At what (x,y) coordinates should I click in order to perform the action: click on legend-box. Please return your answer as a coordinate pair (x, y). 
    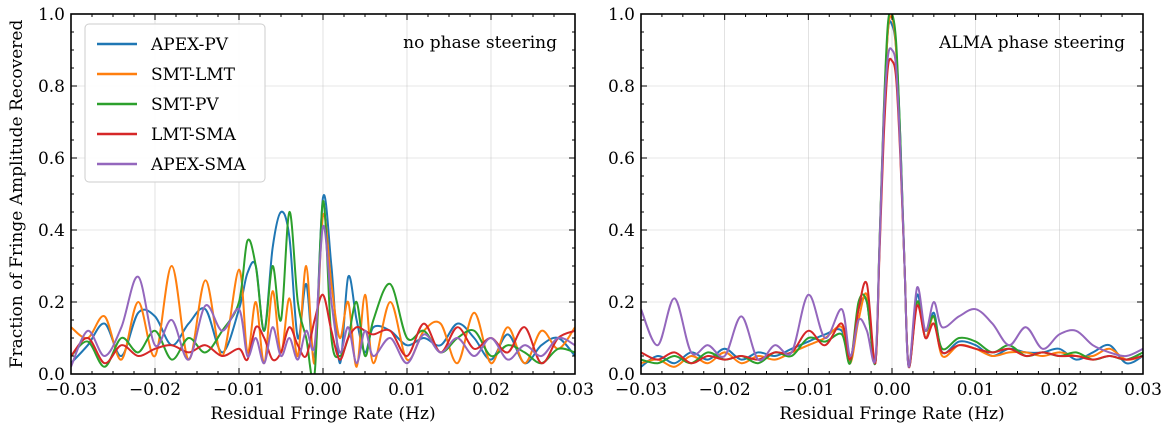
    Looking at the image, I should click on (175, 103).